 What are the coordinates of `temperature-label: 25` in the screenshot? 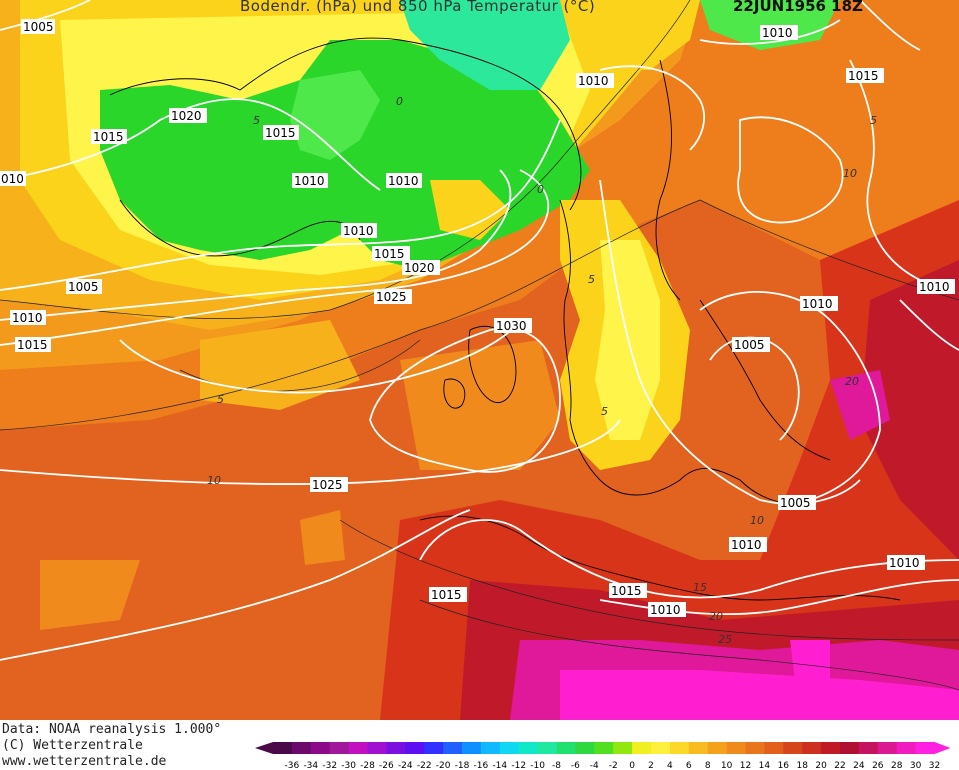 It's located at (725, 639).